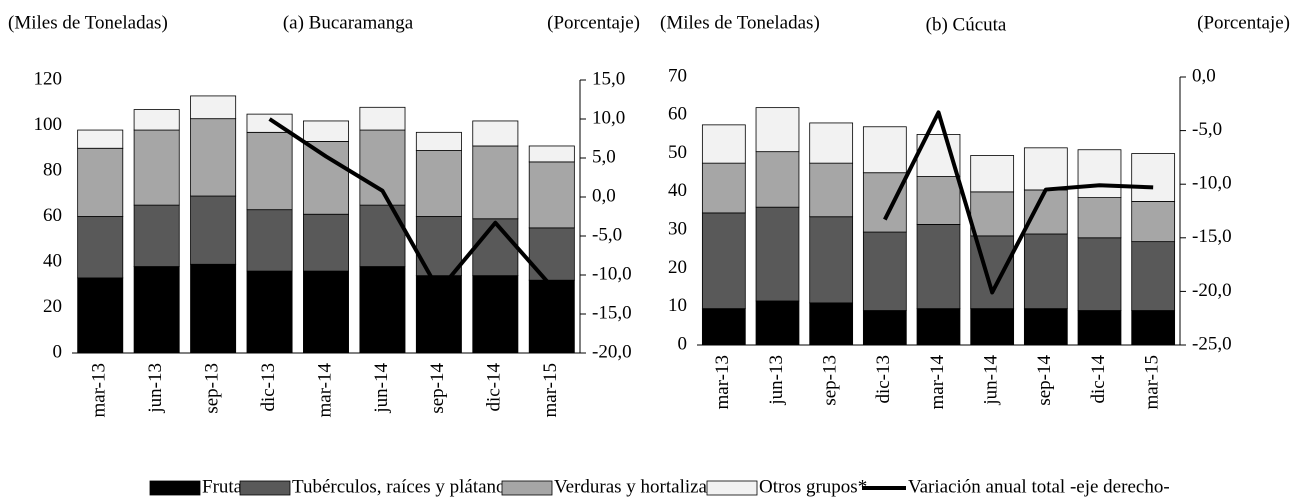 The height and width of the screenshot is (501, 1296). I want to click on chart-title: (a) Bucaramanga, so click(348, 22).